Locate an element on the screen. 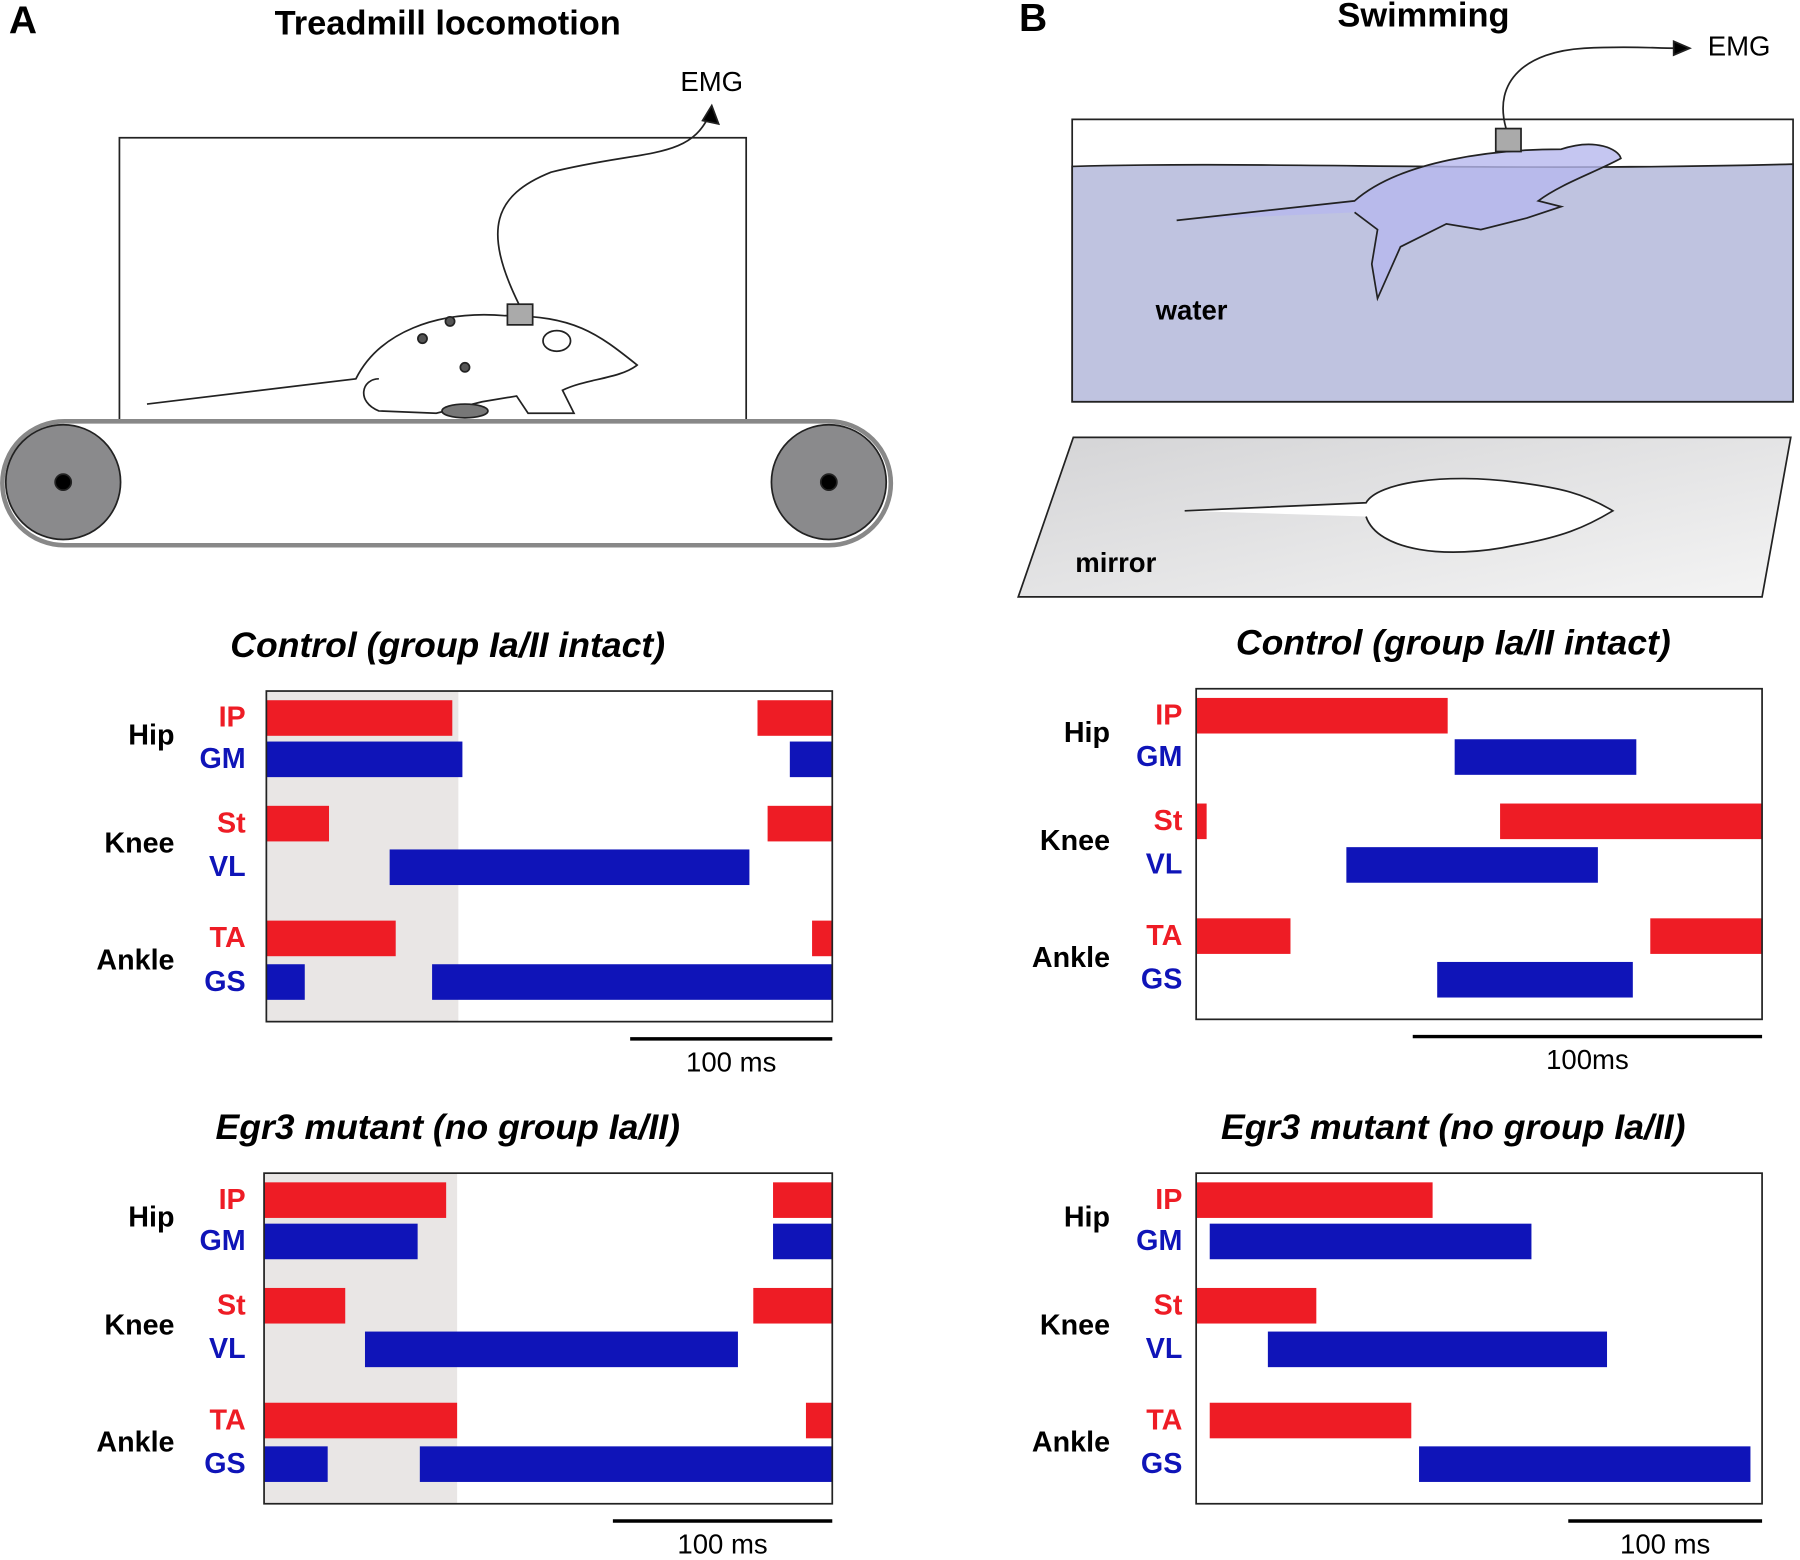 The height and width of the screenshot is (1560, 1800). treadmill-illustration is located at coordinates (447, 325).